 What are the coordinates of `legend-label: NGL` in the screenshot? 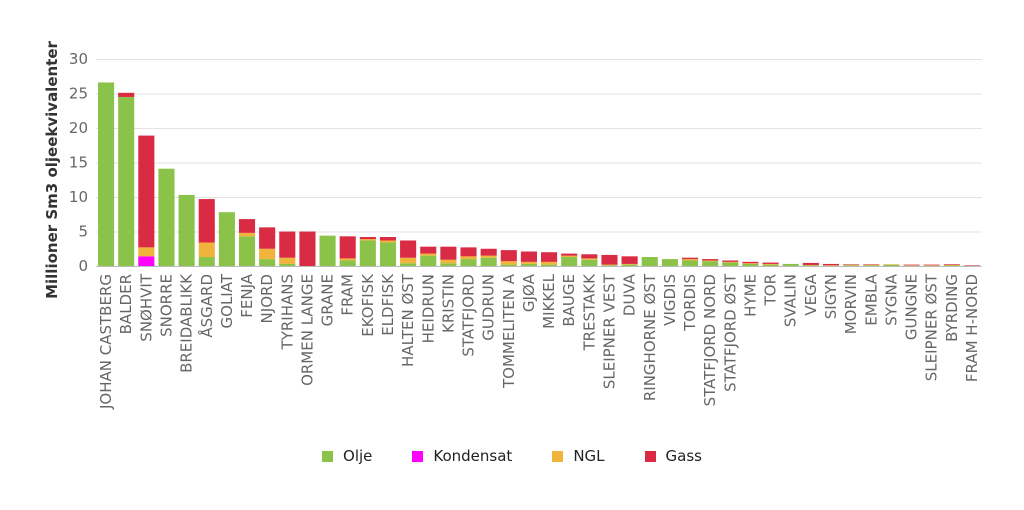 It's located at (589, 456).